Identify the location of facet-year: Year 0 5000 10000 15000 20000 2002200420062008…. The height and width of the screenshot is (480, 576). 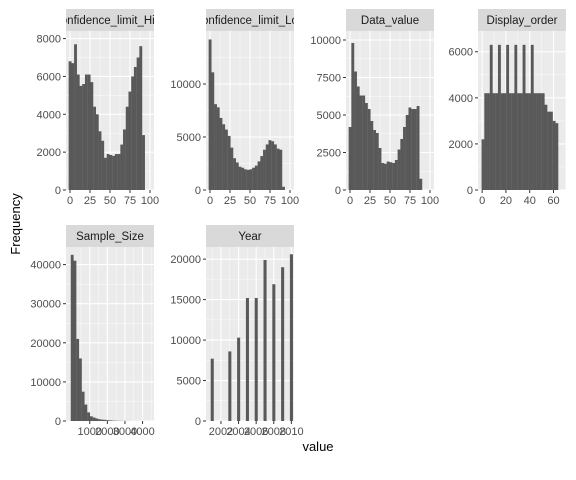
(237, 331).